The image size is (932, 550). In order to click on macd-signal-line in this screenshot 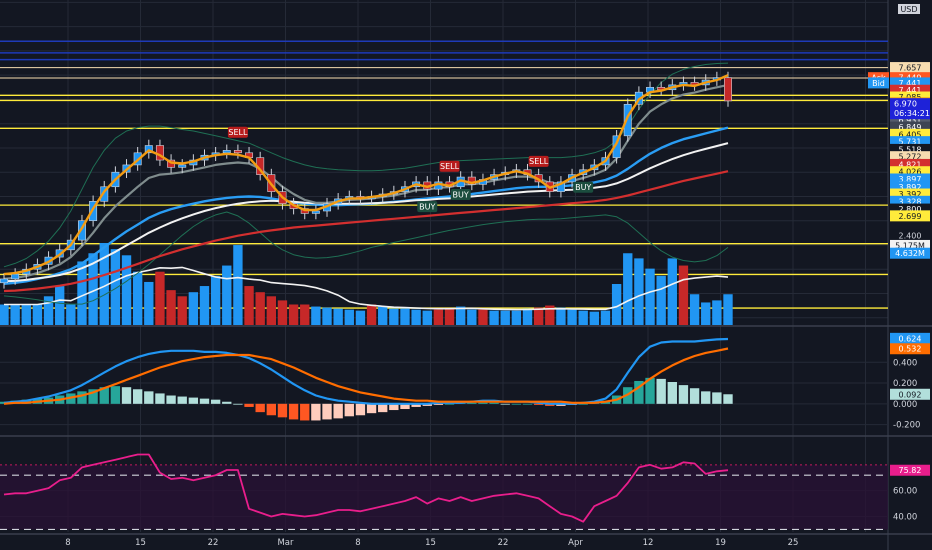, I will do `click(366, 376)`.